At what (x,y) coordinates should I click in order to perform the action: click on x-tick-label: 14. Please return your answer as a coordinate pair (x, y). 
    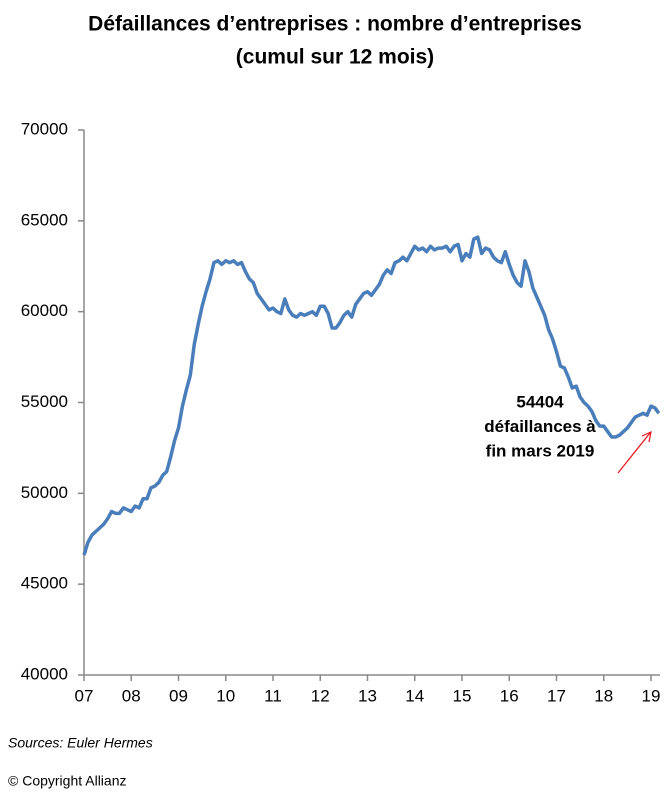
    Looking at the image, I should click on (414, 695).